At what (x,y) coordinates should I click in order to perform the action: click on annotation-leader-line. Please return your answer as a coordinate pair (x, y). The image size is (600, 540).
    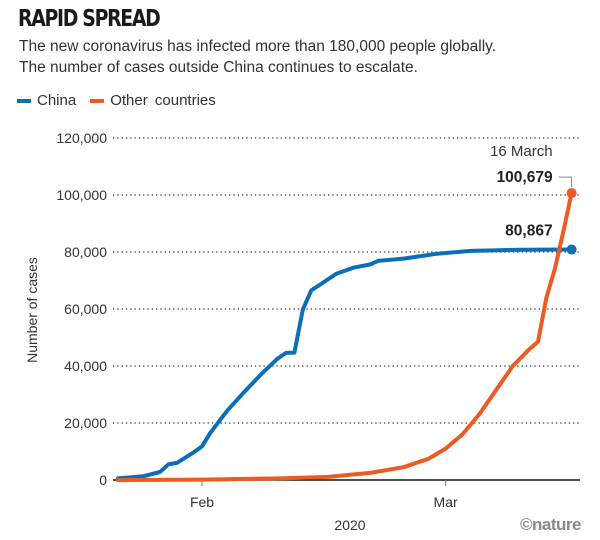
    Looking at the image, I should click on (565, 182).